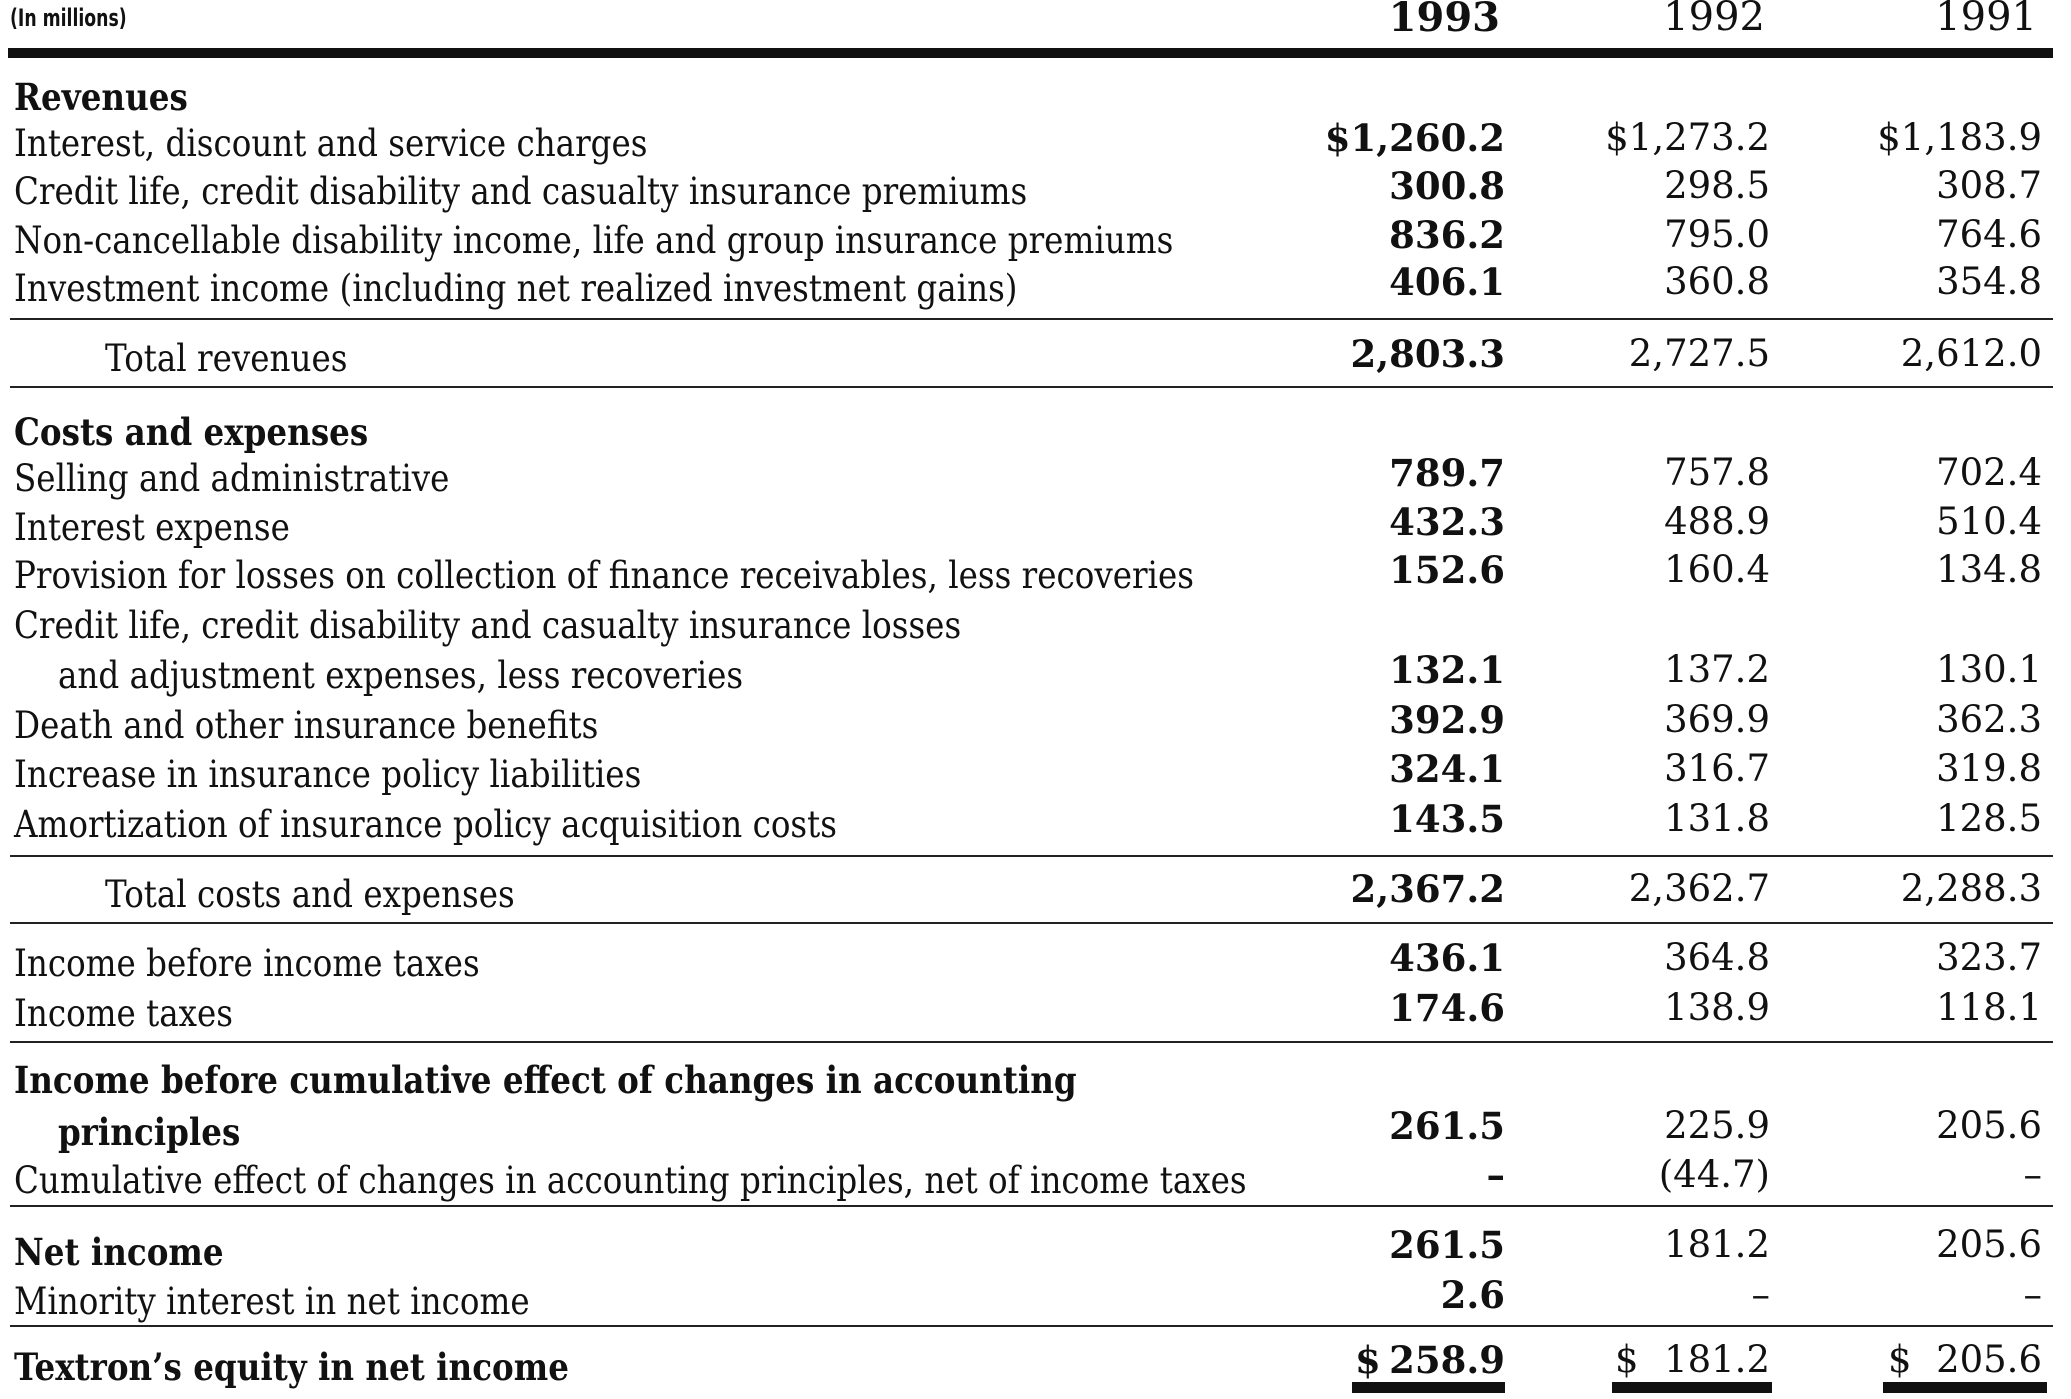  What do you see at coordinates (1714, 1174) in the screenshot?
I see `cell-1992: (44.7)` at bounding box center [1714, 1174].